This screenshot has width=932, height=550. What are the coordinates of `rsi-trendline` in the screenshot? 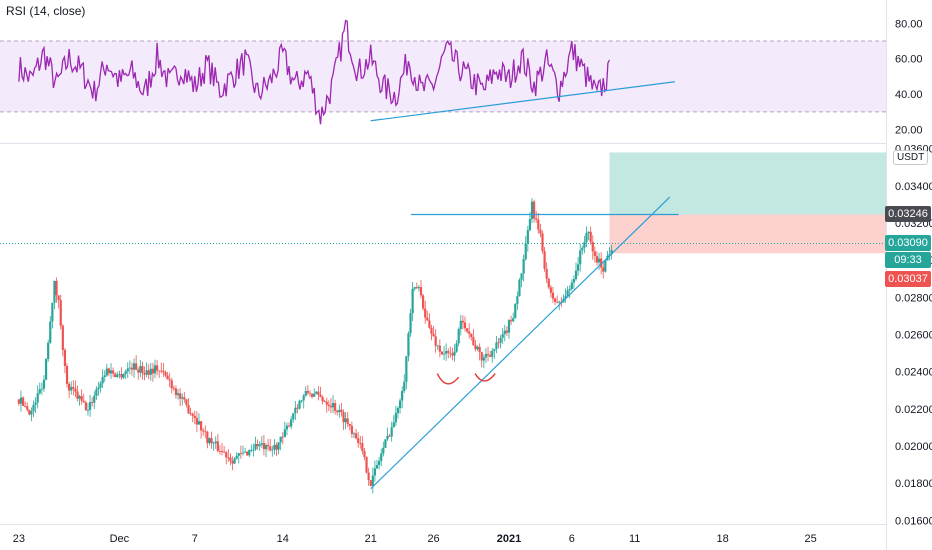 It's located at (522, 101).